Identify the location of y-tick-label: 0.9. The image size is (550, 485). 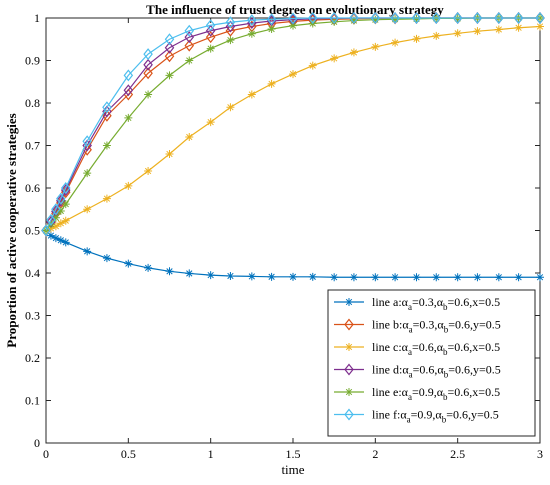
(32, 61).